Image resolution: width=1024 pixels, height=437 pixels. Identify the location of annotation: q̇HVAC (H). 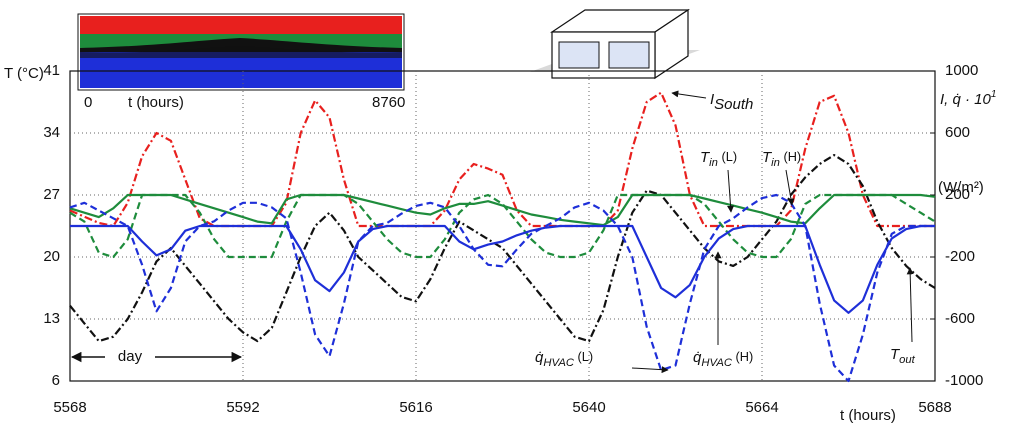
(723, 359).